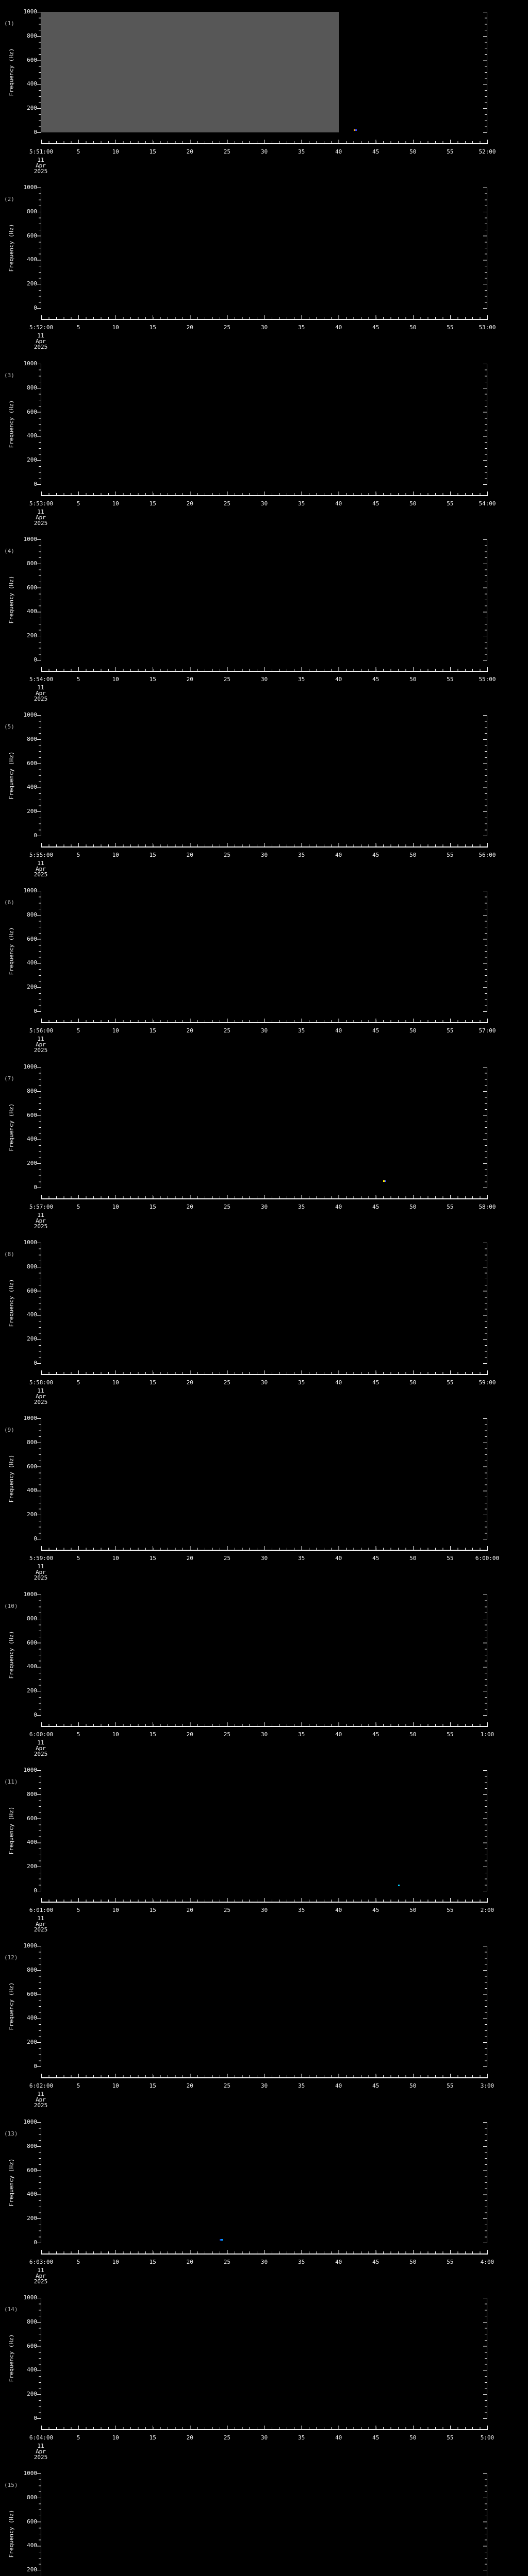 Image resolution: width=528 pixels, height=2576 pixels. Describe the element at coordinates (9, 376) in the screenshot. I see `panel-number-label: (3)` at that location.